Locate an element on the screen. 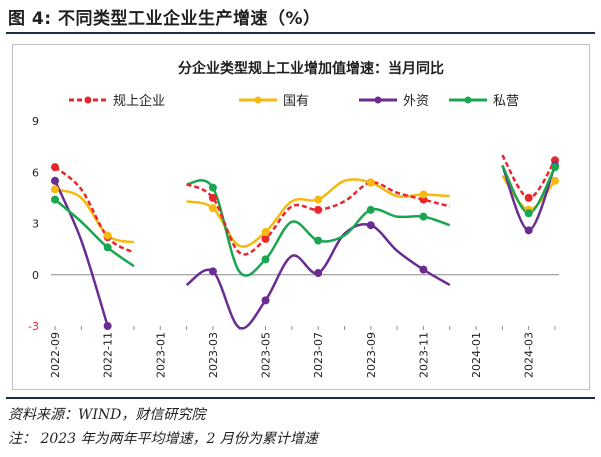  x-tick-label-4: 2023-05 is located at coordinates (266, 355).